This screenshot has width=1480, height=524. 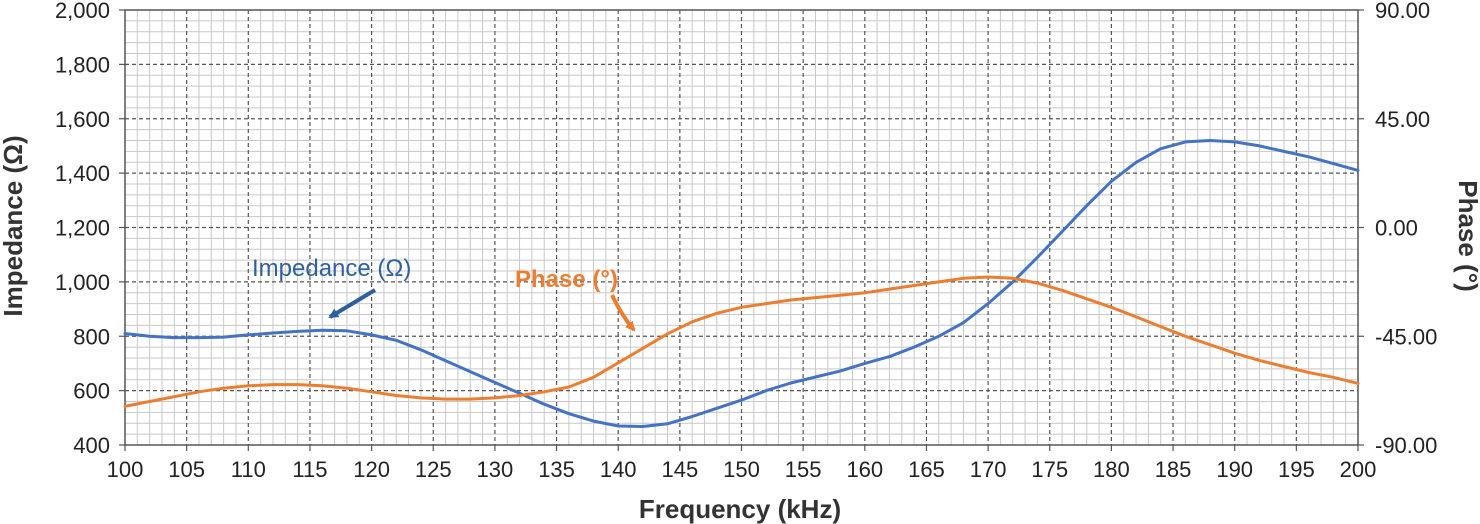 What do you see at coordinates (331, 268) in the screenshot?
I see `impedance-series-label: Impedance (Ω)` at bounding box center [331, 268].